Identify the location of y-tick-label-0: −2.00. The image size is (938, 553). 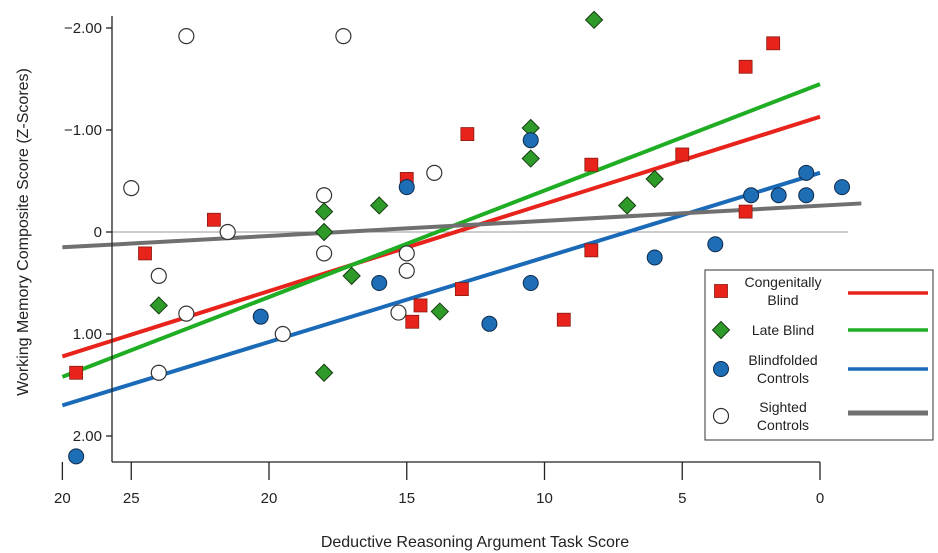
(83, 28).